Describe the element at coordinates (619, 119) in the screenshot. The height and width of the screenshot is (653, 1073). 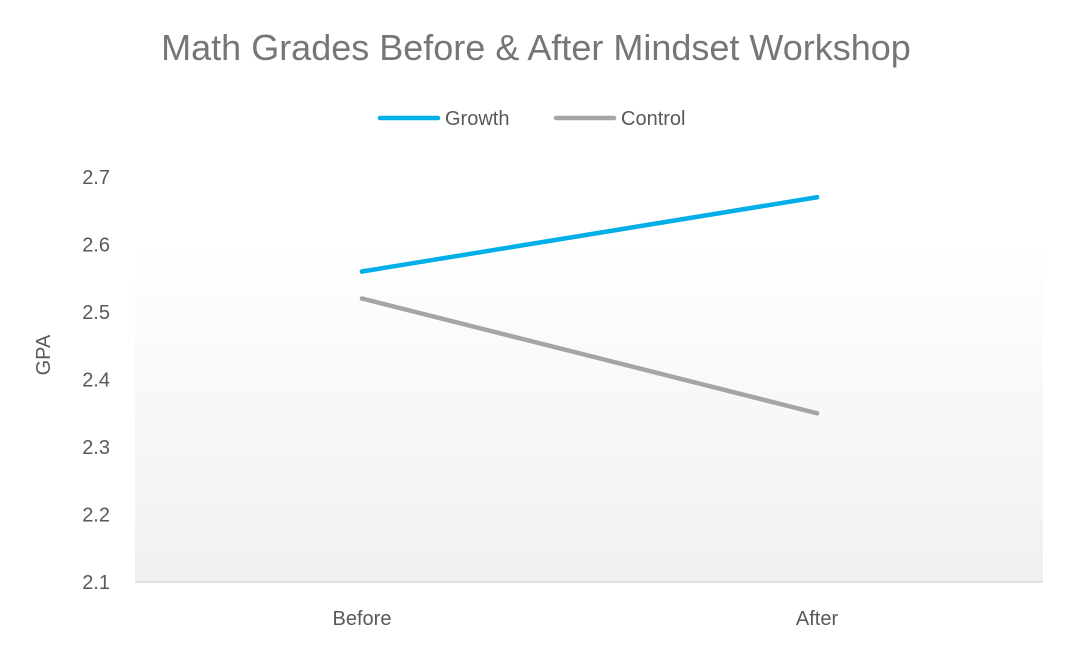
I see `legend-item-control: Control` at that location.